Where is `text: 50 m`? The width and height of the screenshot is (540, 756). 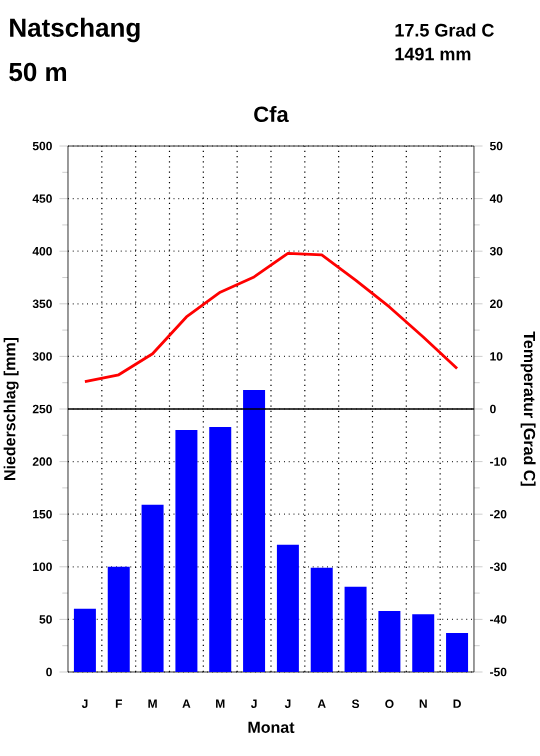
text: 50 m is located at coordinates (38, 72).